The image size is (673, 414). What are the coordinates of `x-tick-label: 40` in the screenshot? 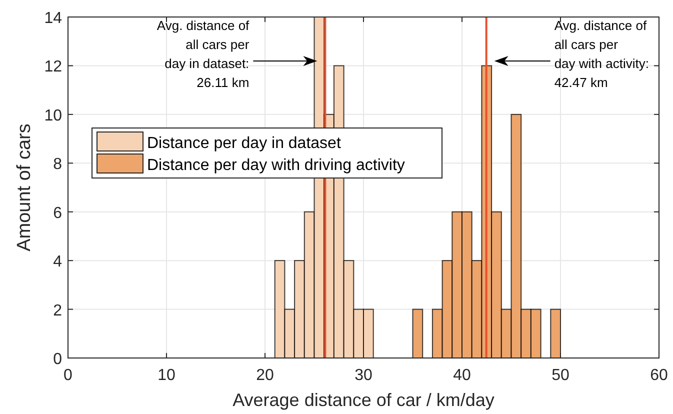 It's located at (462, 375).